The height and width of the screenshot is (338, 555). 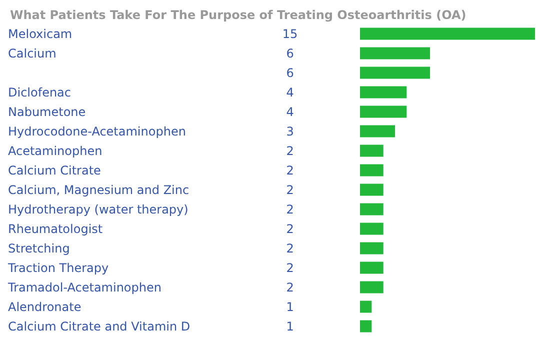 I want to click on y-tick-label: Acetaminophen, so click(x=55, y=151).